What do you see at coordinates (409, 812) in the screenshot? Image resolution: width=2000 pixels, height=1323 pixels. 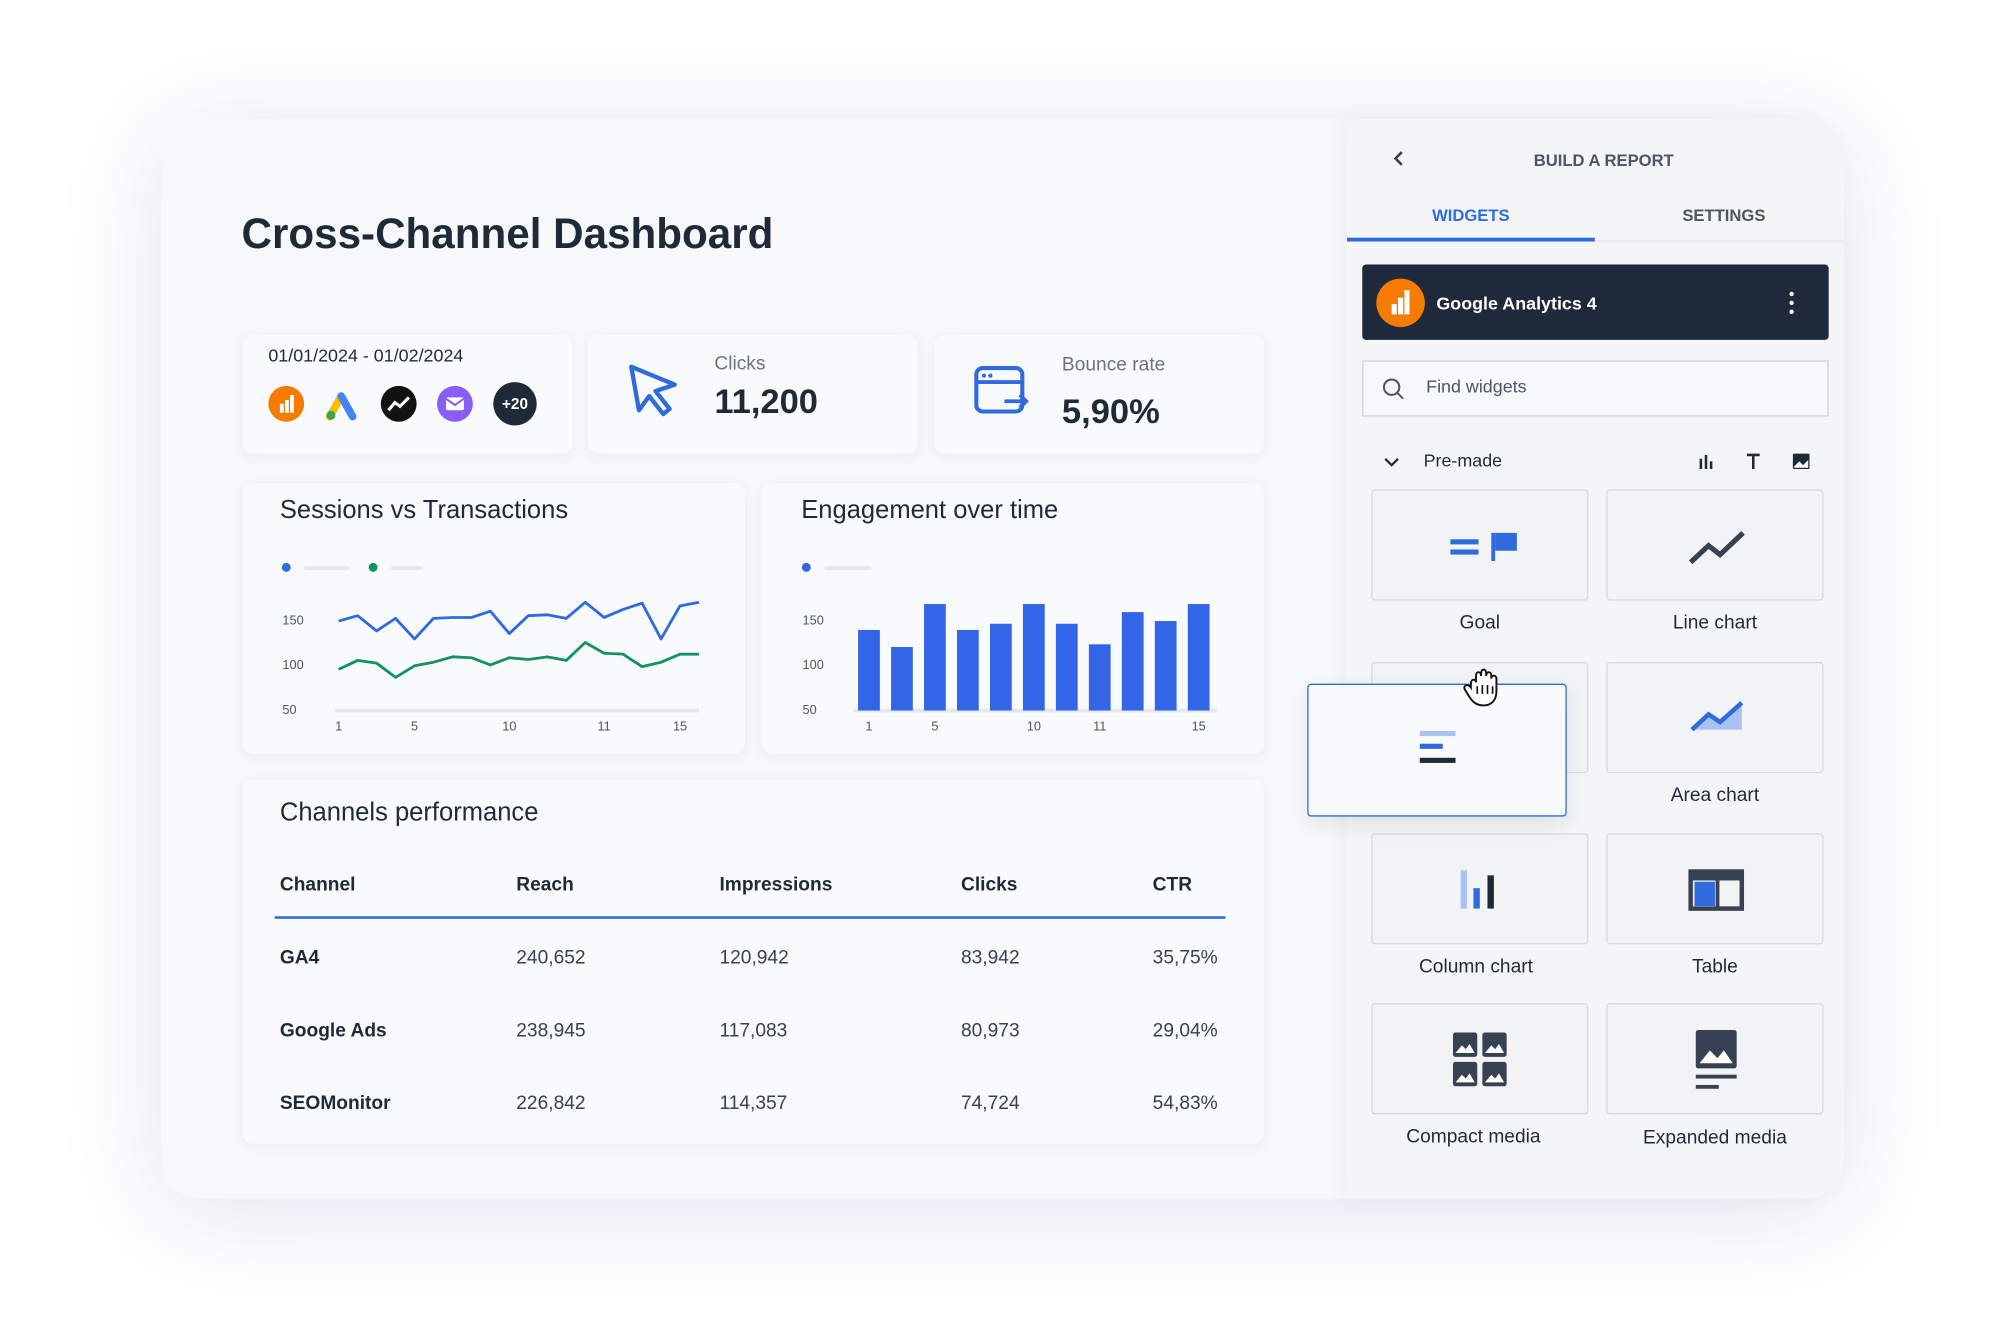 I see `table-title: Channels performance` at bounding box center [409, 812].